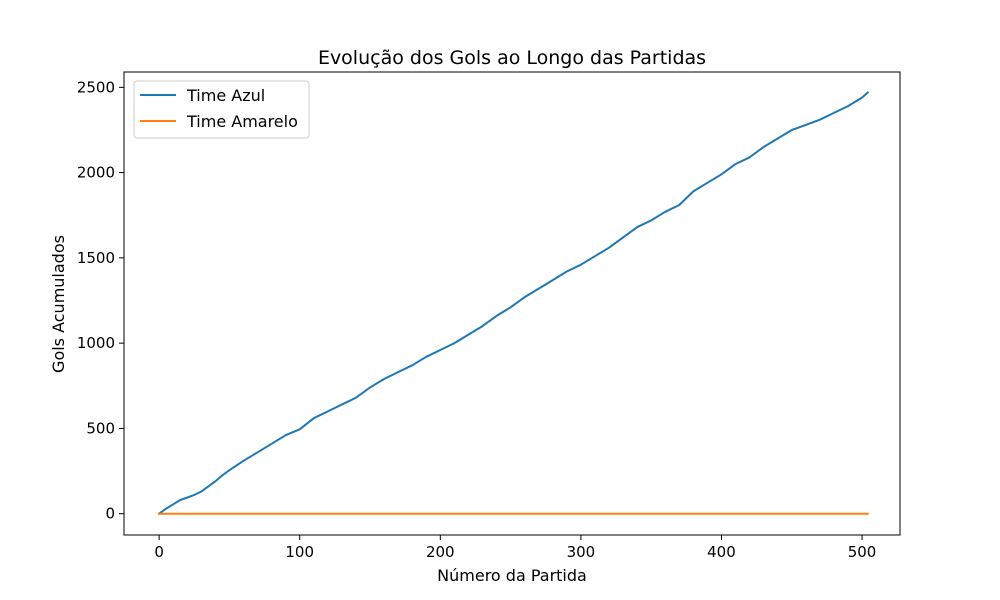 This screenshot has width=1000, height=600. I want to click on x-axis-ticks: 0 100 200 300 400 500, so click(515, 548).